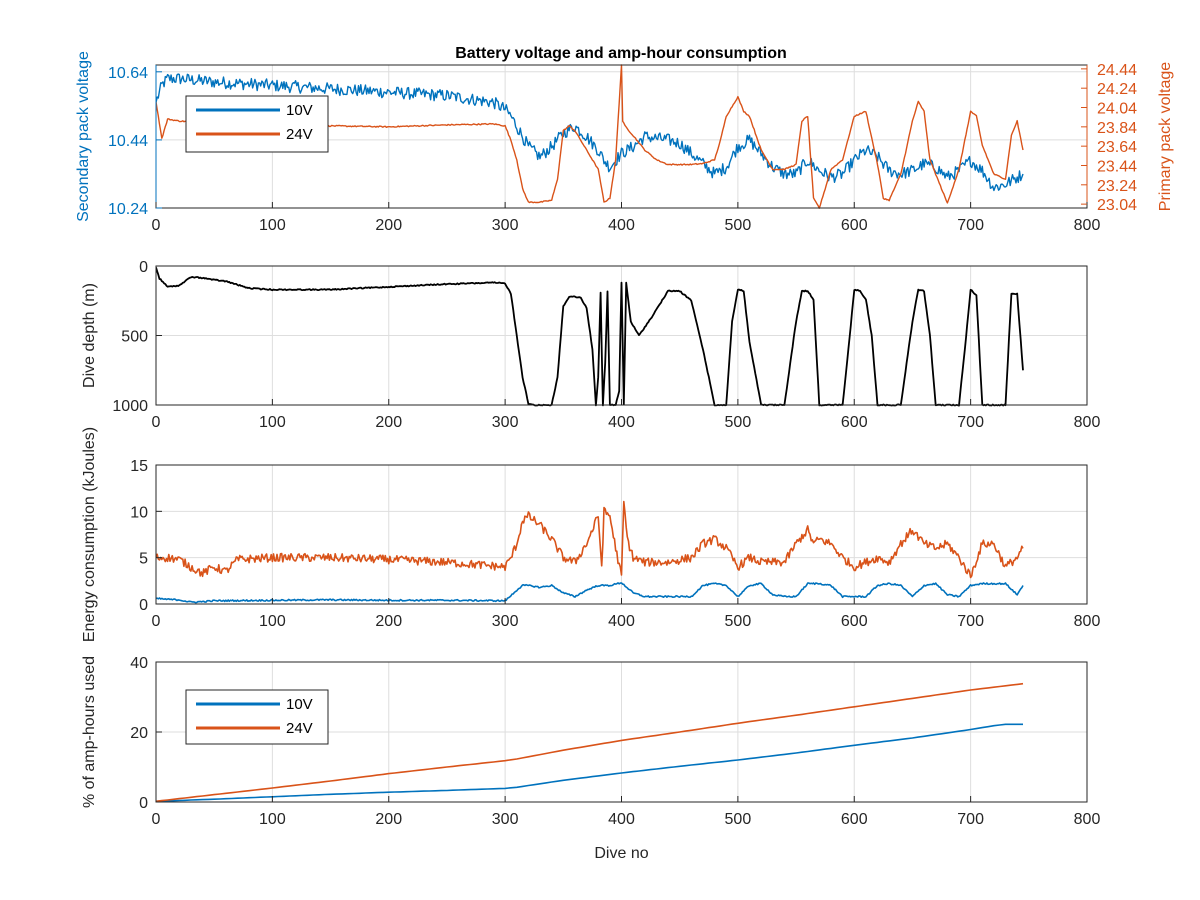 The image size is (1200, 900). What do you see at coordinates (621, 853) in the screenshot?
I see `x-axis-label: Dive no` at bounding box center [621, 853].